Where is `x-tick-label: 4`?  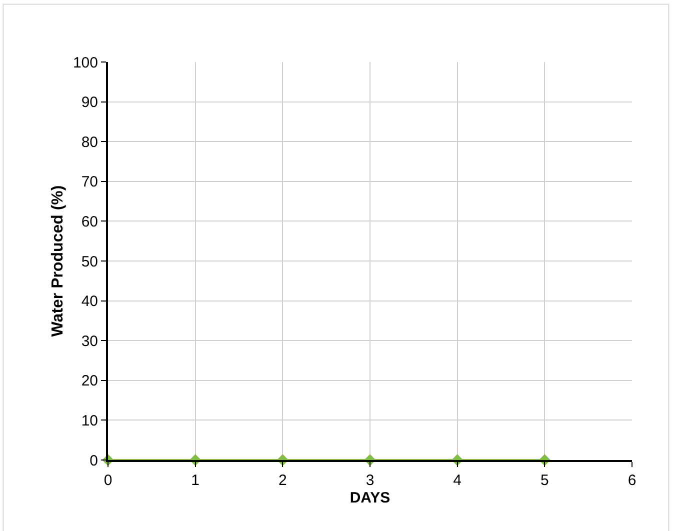
x-tick-label: 4 is located at coordinates (457, 480).